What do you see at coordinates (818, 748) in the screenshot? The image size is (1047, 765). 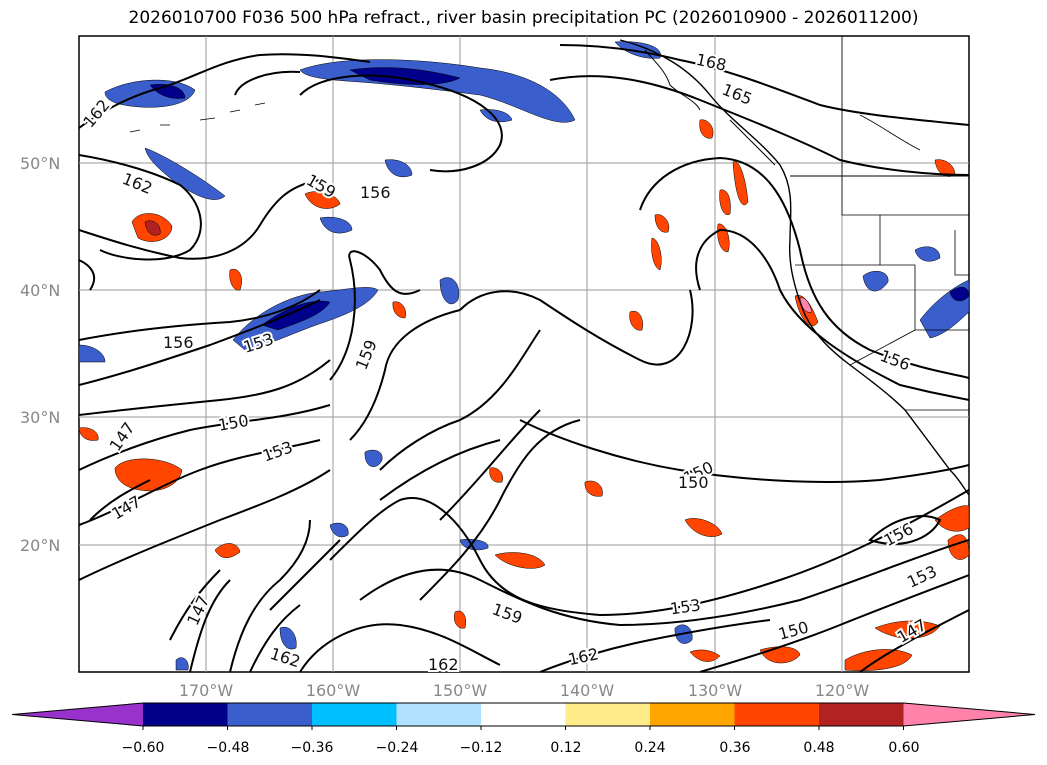 I see `colorbar-tick-label: 0.48` at bounding box center [818, 748].